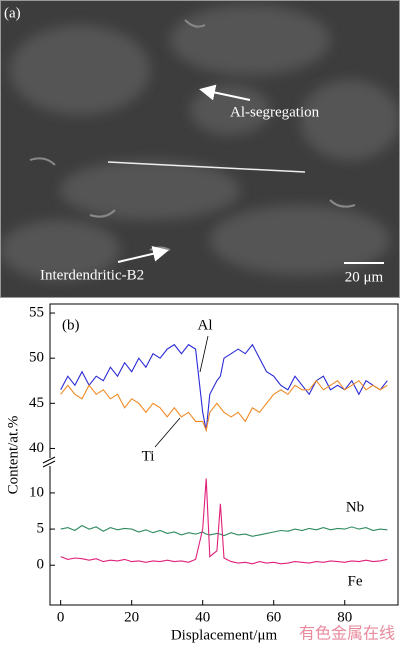  I want to click on y-tick-label: 55, so click(36, 312).